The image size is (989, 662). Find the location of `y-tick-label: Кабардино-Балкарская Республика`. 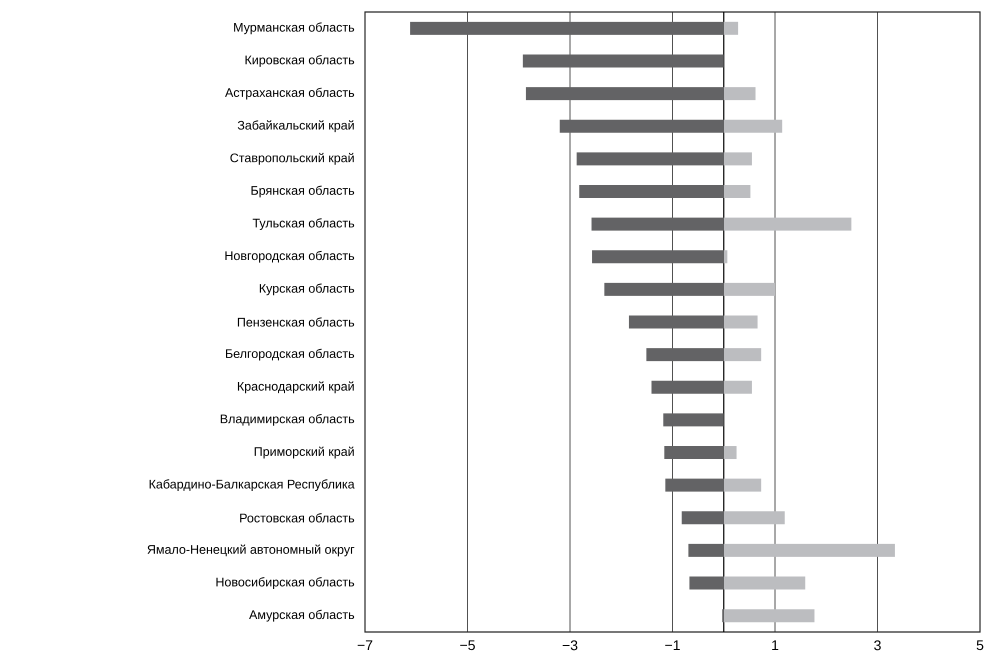

y-tick-label: Кабардино-Балкарская Республика is located at coordinates (252, 485).